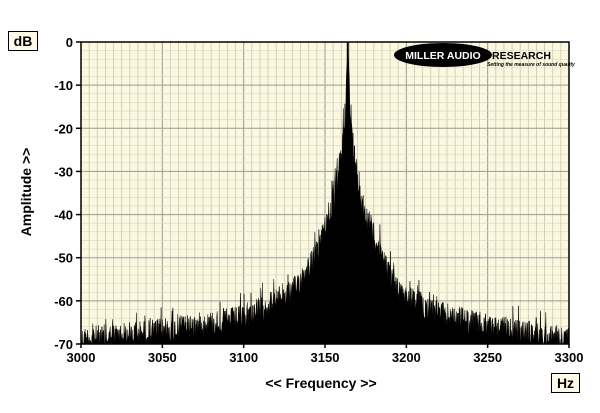 The width and height of the screenshot is (600, 413). Describe the element at coordinates (565, 383) in the screenshot. I see `x-unit-label: Hz` at that location.